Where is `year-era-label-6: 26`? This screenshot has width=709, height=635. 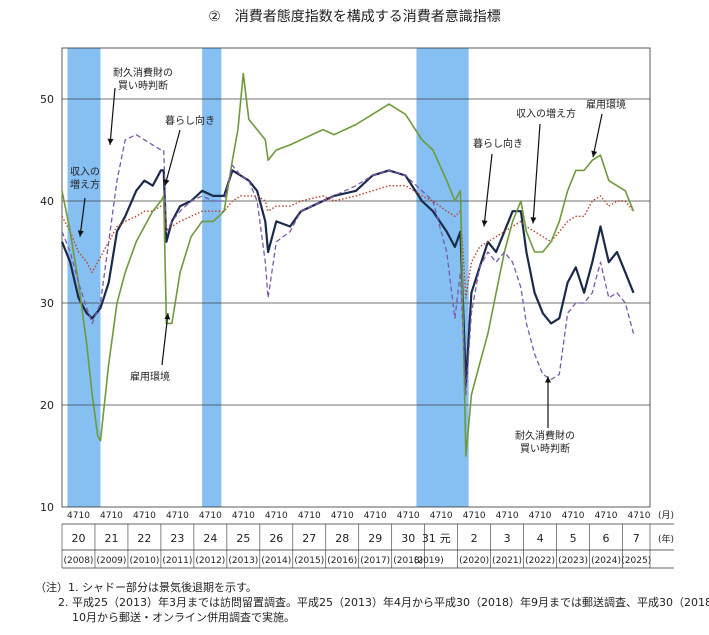 year-era-label-6: 26 is located at coordinates (276, 538).